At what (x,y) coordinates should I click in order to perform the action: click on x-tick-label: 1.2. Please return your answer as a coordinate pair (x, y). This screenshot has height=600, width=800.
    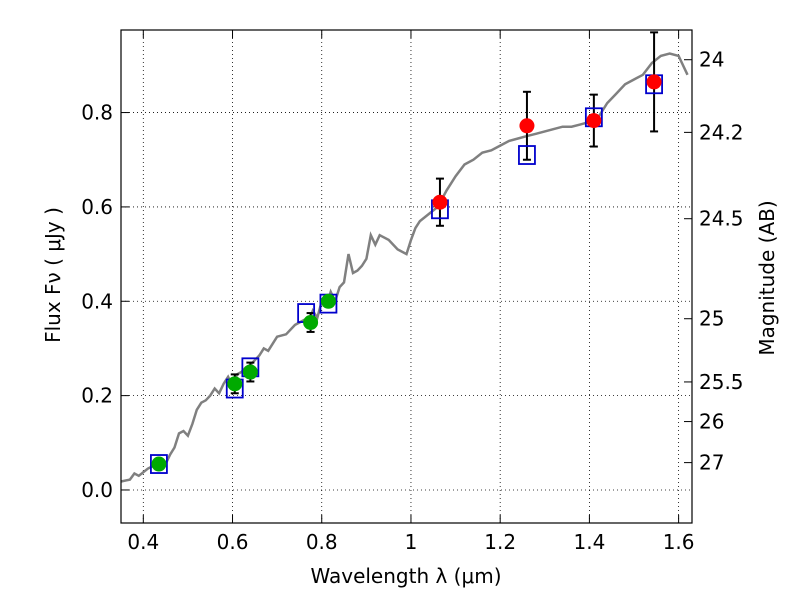
    Looking at the image, I should click on (500, 542).